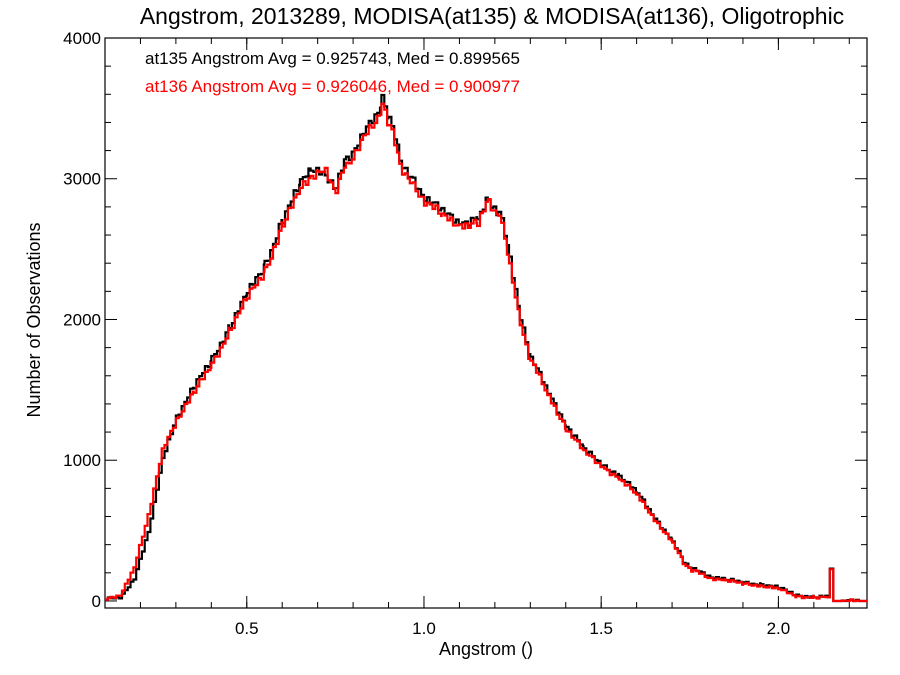 Image resolution: width=900 pixels, height=675 pixels. Describe the element at coordinates (601, 628) in the screenshot. I see `x-tick-label: 1.5` at that location.